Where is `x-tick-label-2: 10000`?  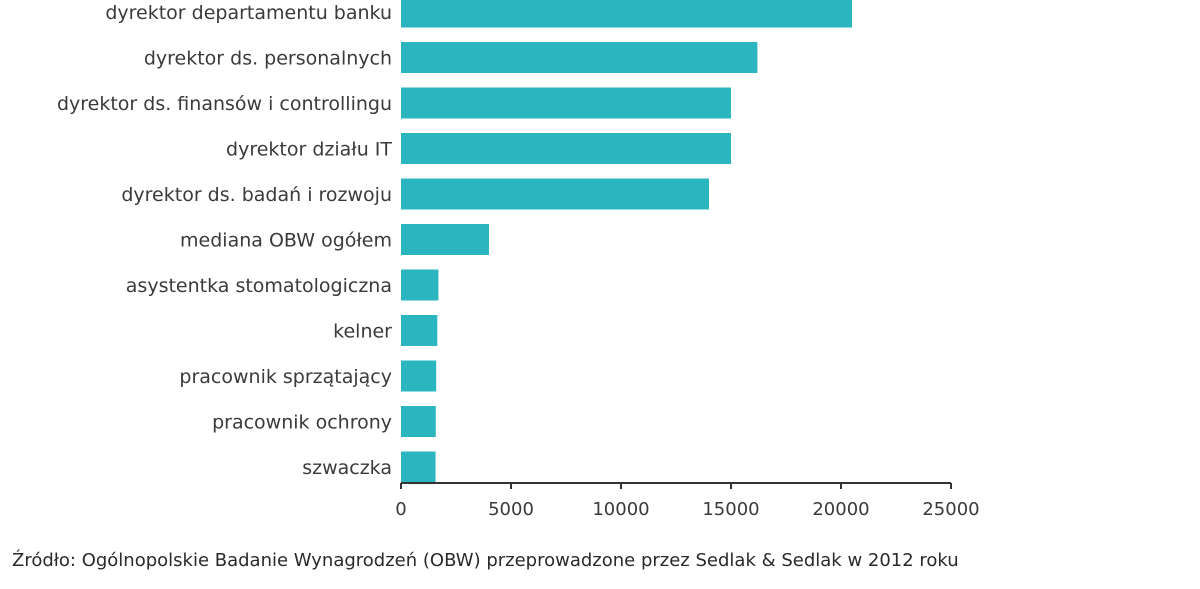 x-tick-label-2: 10000 is located at coordinates (620, 509).